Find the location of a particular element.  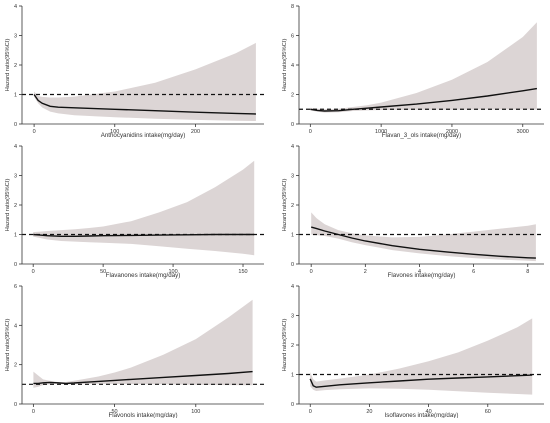

x-tick-label: 200 is located at coordinates (195, 132).